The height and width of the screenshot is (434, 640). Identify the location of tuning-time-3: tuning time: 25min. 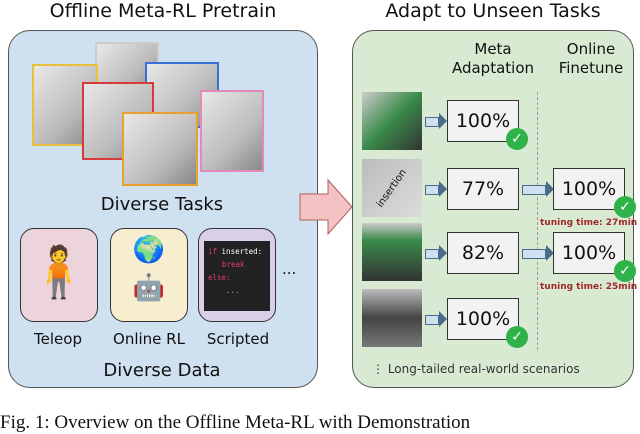
(589, 287).